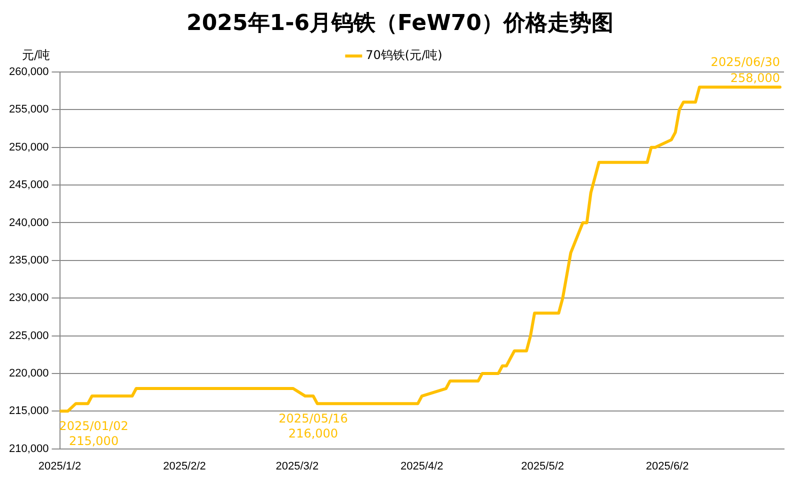 This screenshot has width=800, height=480. I want to click on y-tick-label: 250,000, so click(28, 147).